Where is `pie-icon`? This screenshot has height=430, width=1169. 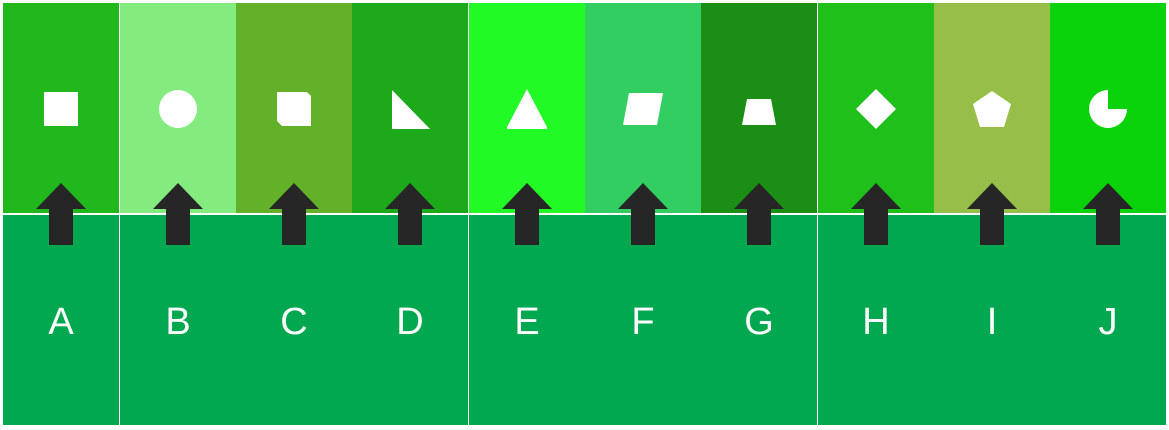
pie-icon is located at coordinates (1108, 109).